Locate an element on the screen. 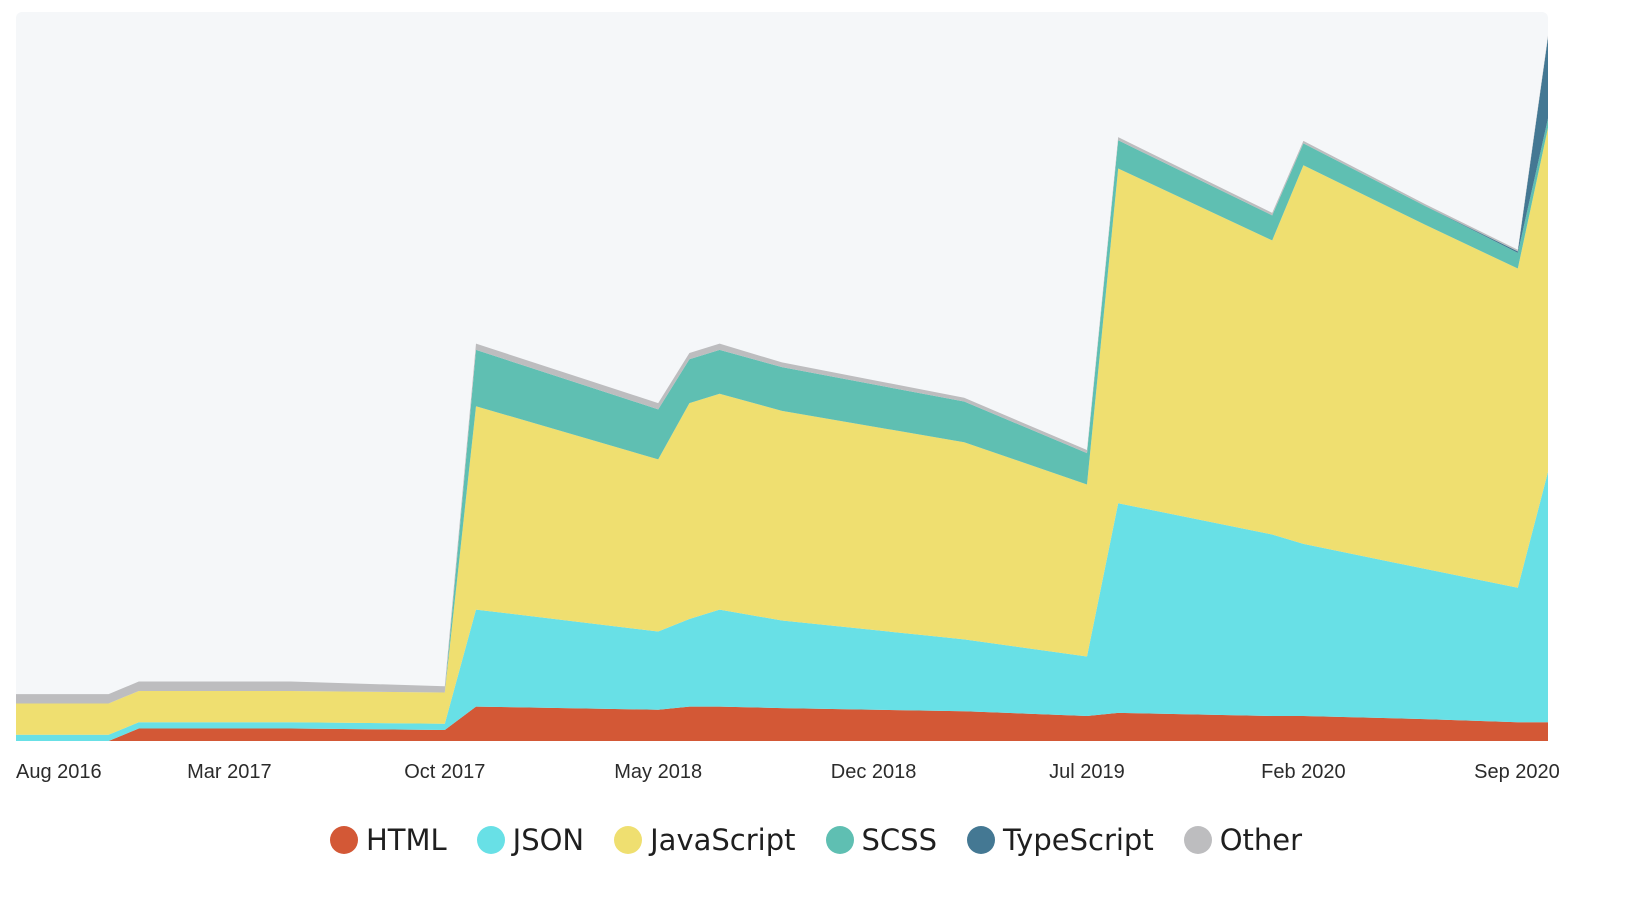  legend-label: Other is located at coordinates (1261, 840).